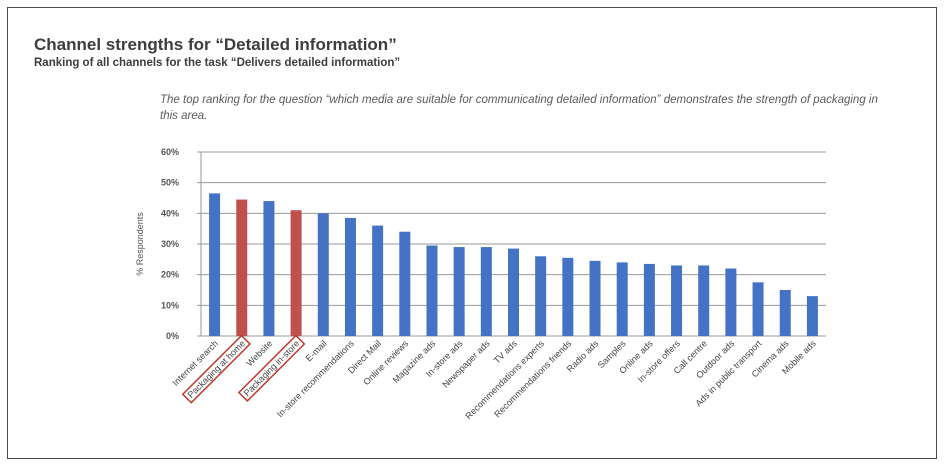 This screenshot has height=468, width=950. Describe the element at coordinates (466, 364) in the screenshot. I see `category-label: Newspaper ads` at that location.